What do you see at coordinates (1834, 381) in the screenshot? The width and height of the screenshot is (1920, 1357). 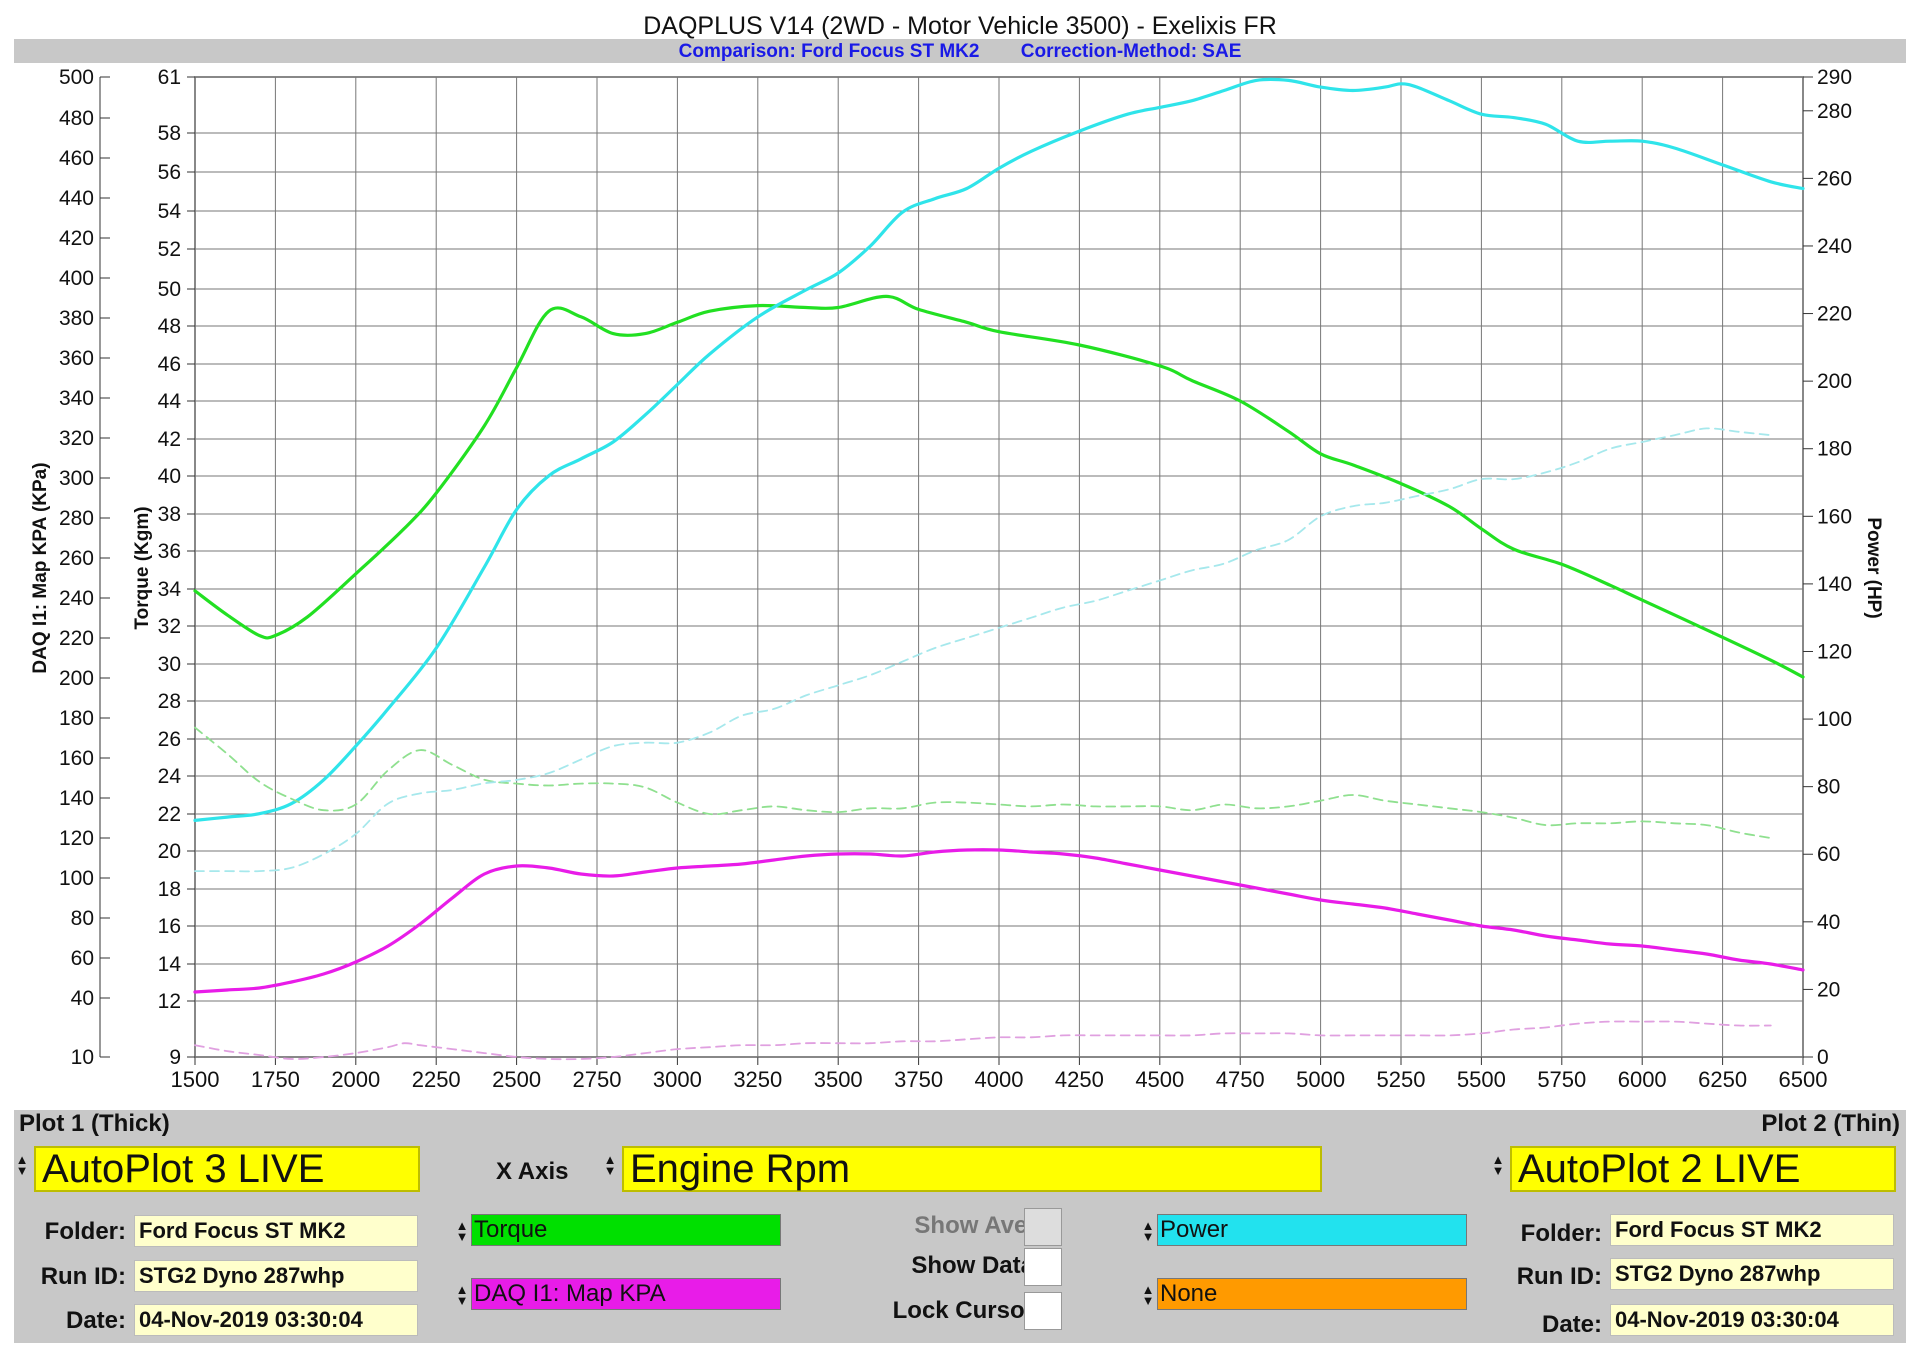 I see `power-tick-label: 200` at bounding box center [1834, 381].